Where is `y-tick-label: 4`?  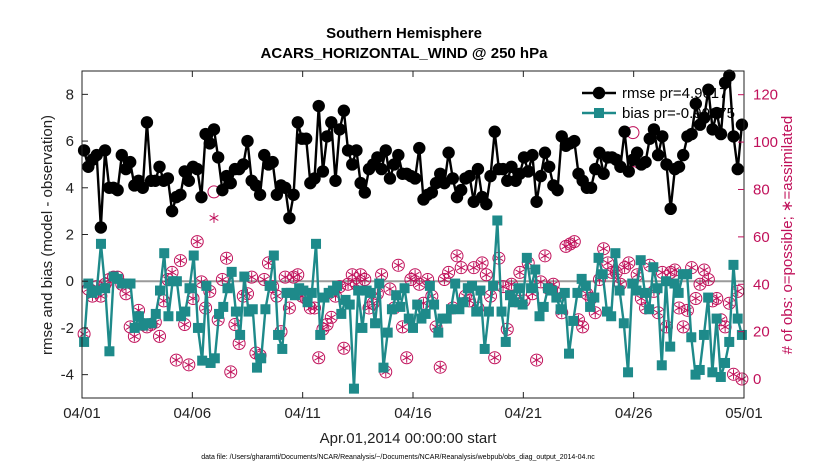 y-tick-label: 4 is located at coordinates (70, 188).